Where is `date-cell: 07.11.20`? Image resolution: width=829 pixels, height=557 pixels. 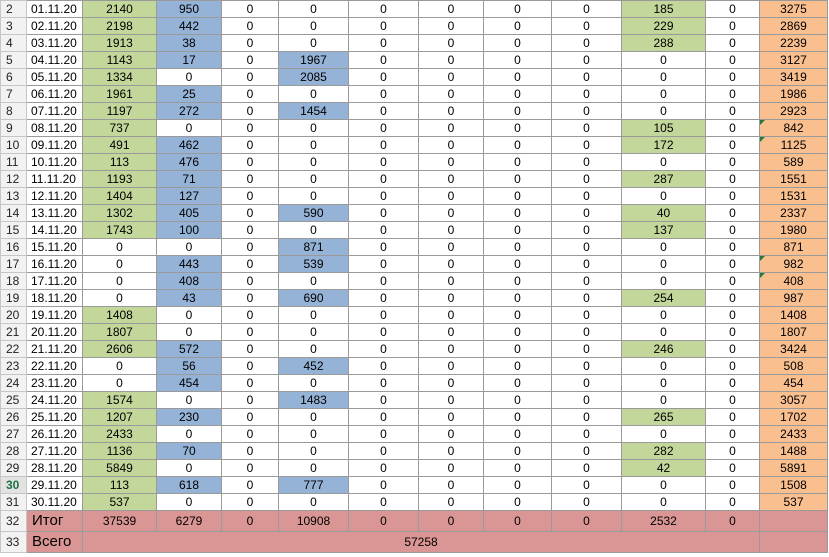
date-cell: 07.11.20 is located at coordinates (54, 111).